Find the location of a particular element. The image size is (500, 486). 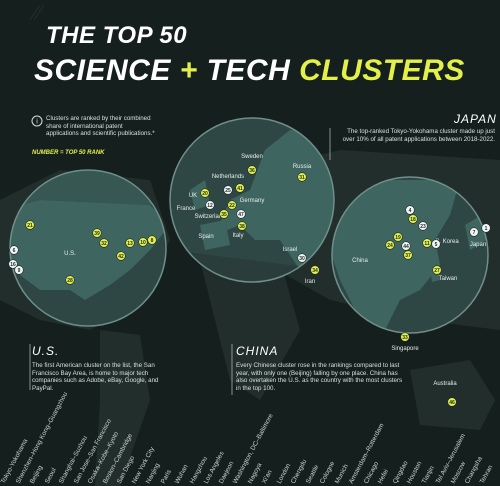

cluster-rank: 46 is located at coordinates (452, 403).